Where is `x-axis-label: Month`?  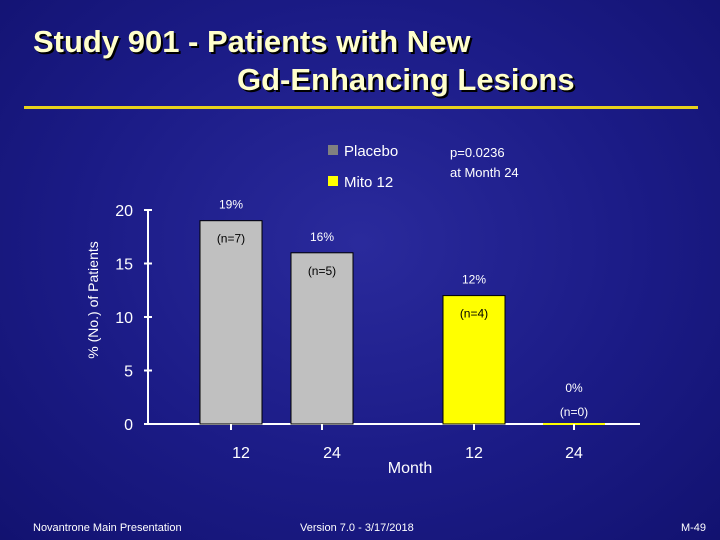
x-axis-label: Month is located at coordinates (410, 468).